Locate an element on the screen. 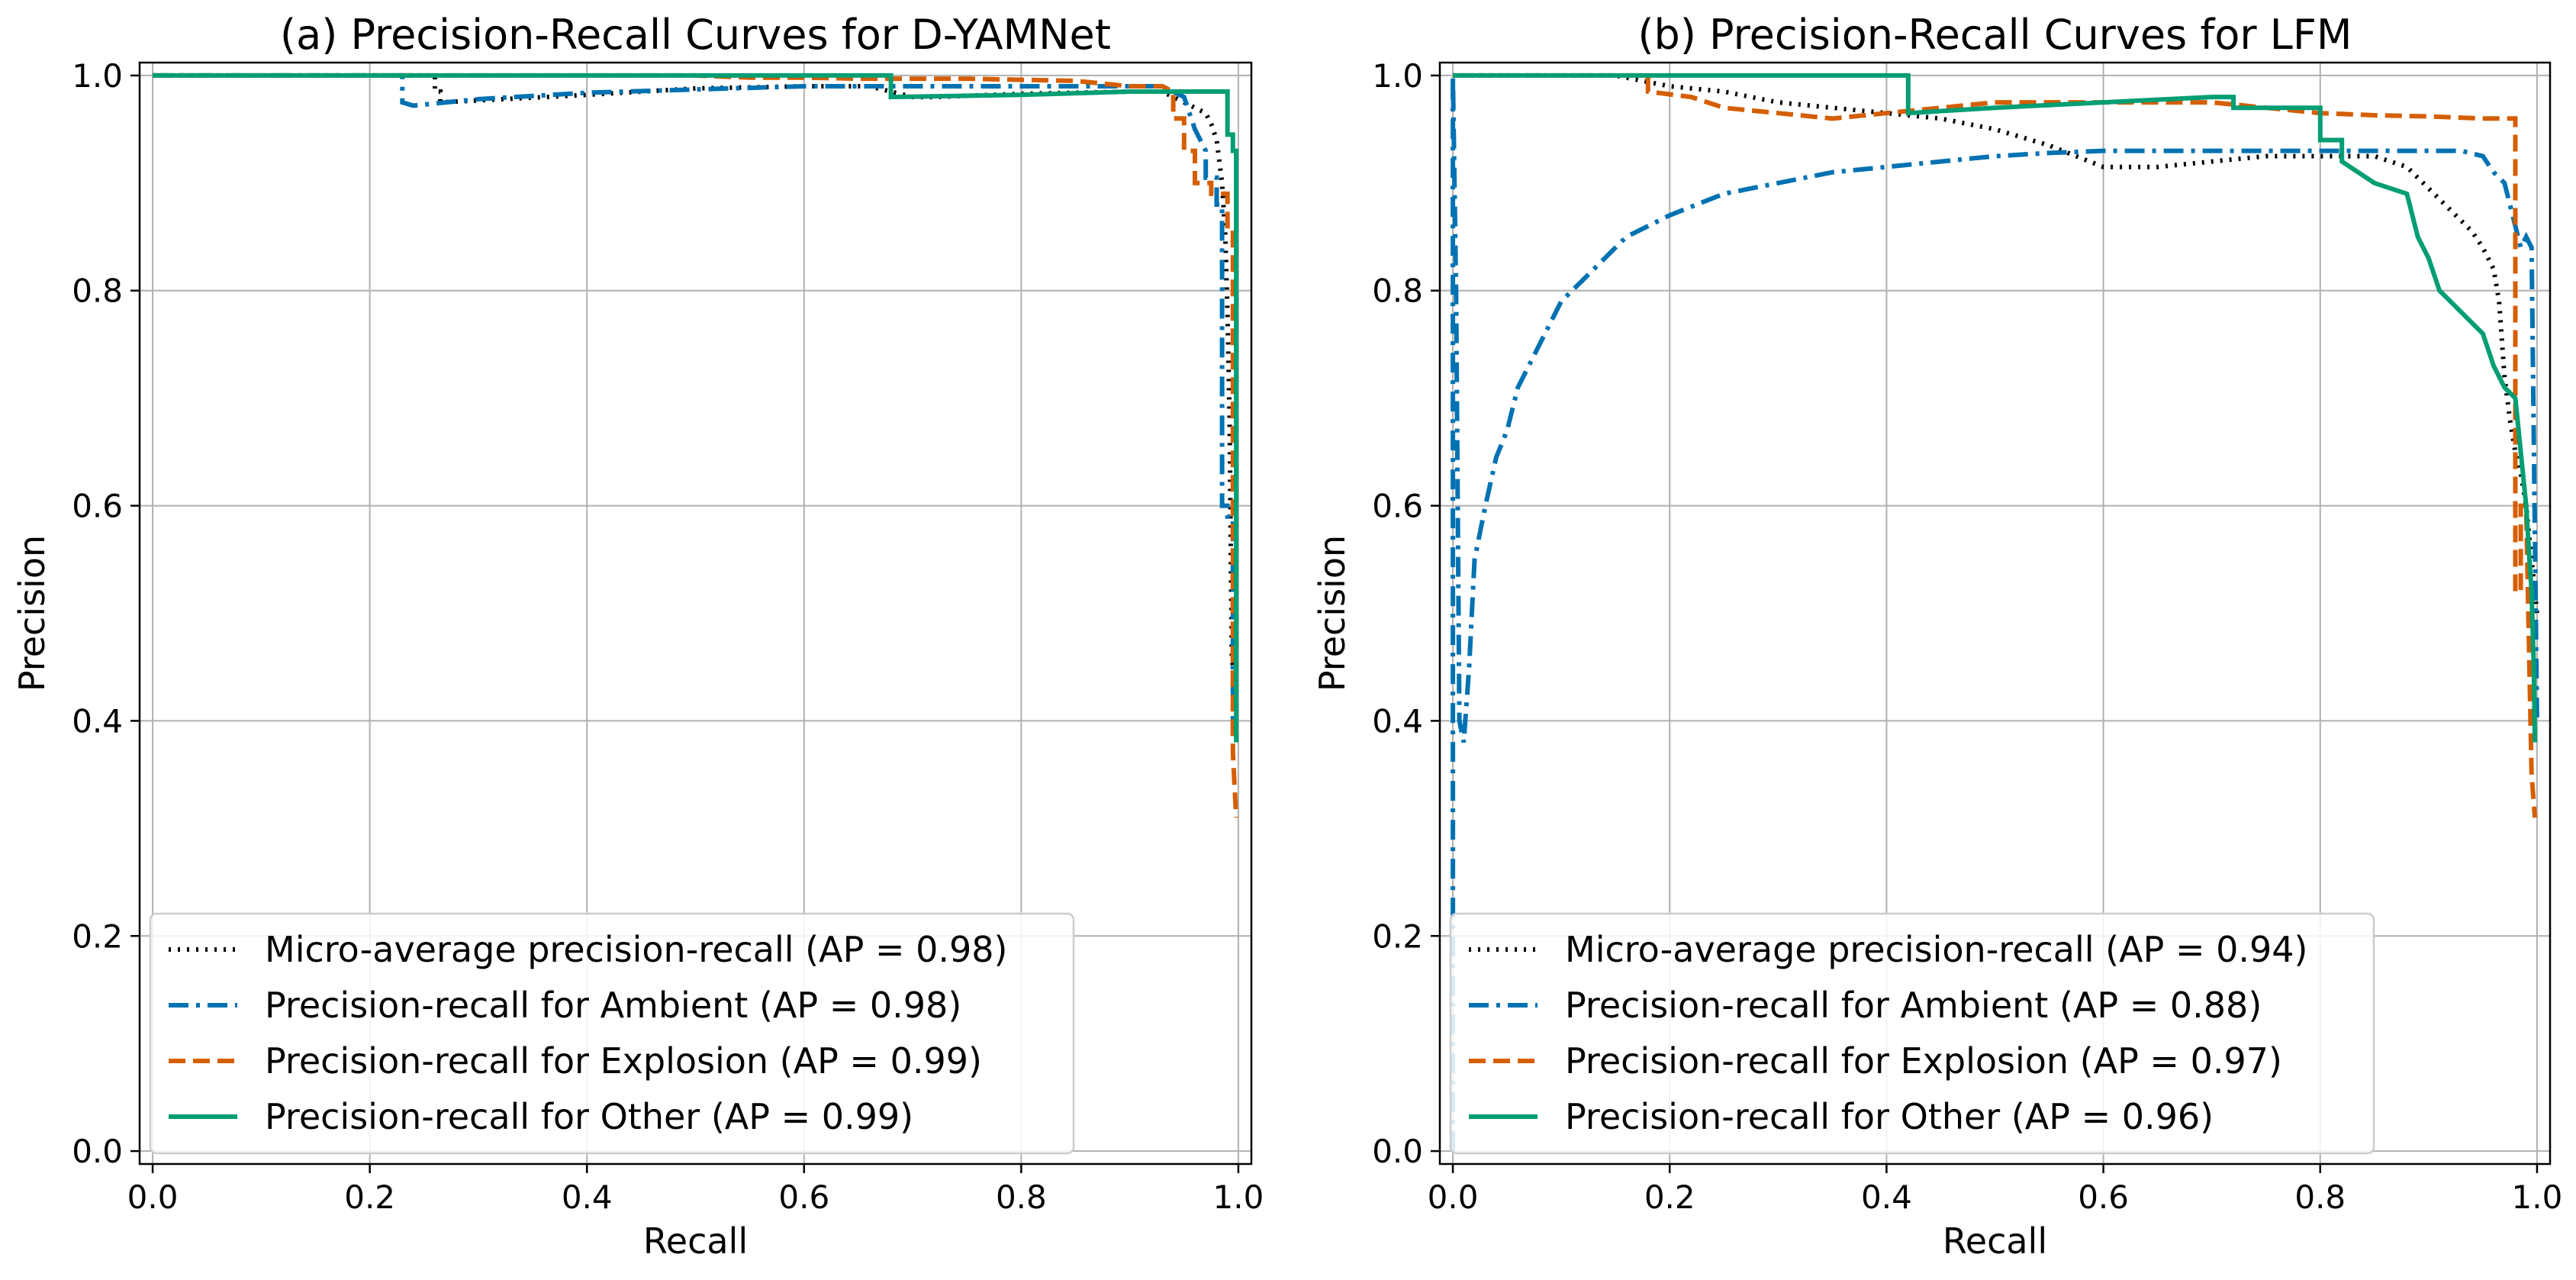 The width and height of the screenshot is (2576, 1280). legend-label: Precision-recall for Other (AP = 0.99) is located at coordinates (589, 1116).